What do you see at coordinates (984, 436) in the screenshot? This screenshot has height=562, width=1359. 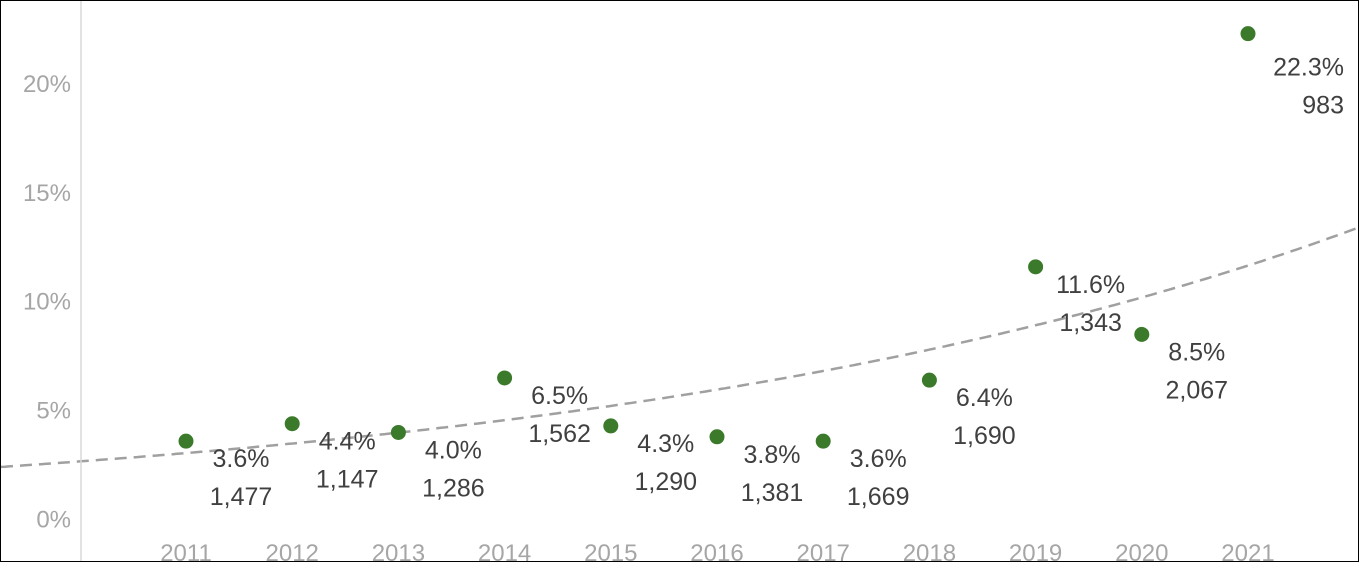 I see `data-label-count: 1,690` at bounding box center [984, 436].